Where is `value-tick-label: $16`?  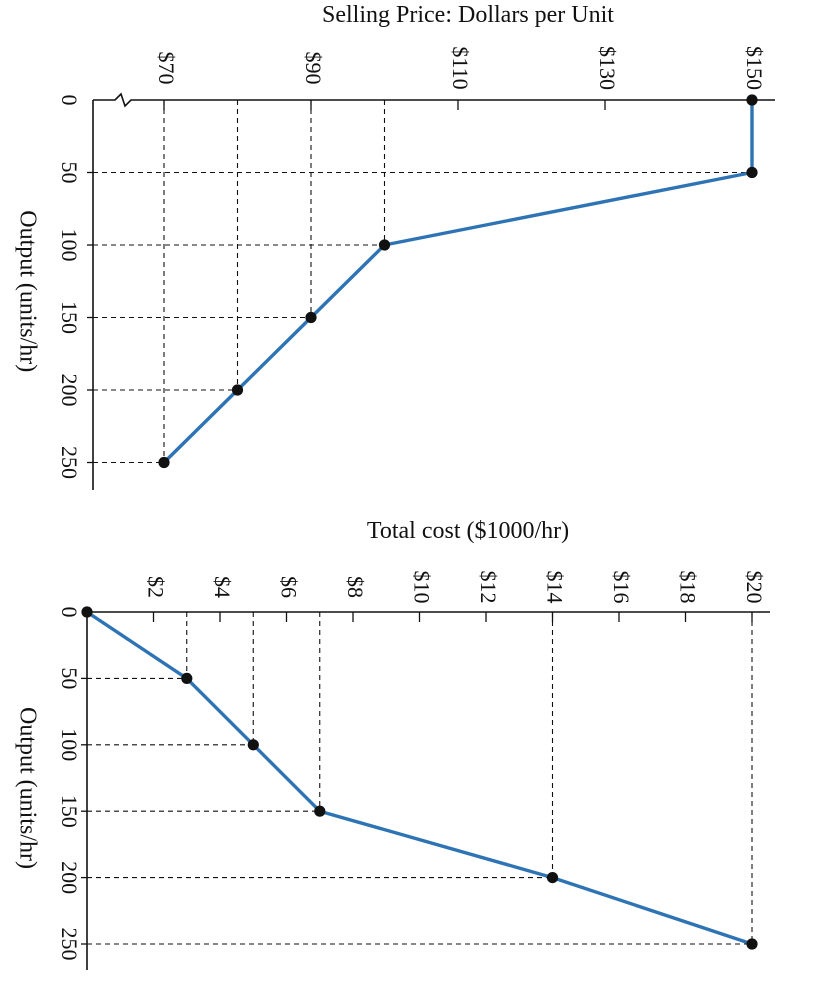
value-tick-label: $16 is located at coordinates (621, 587).